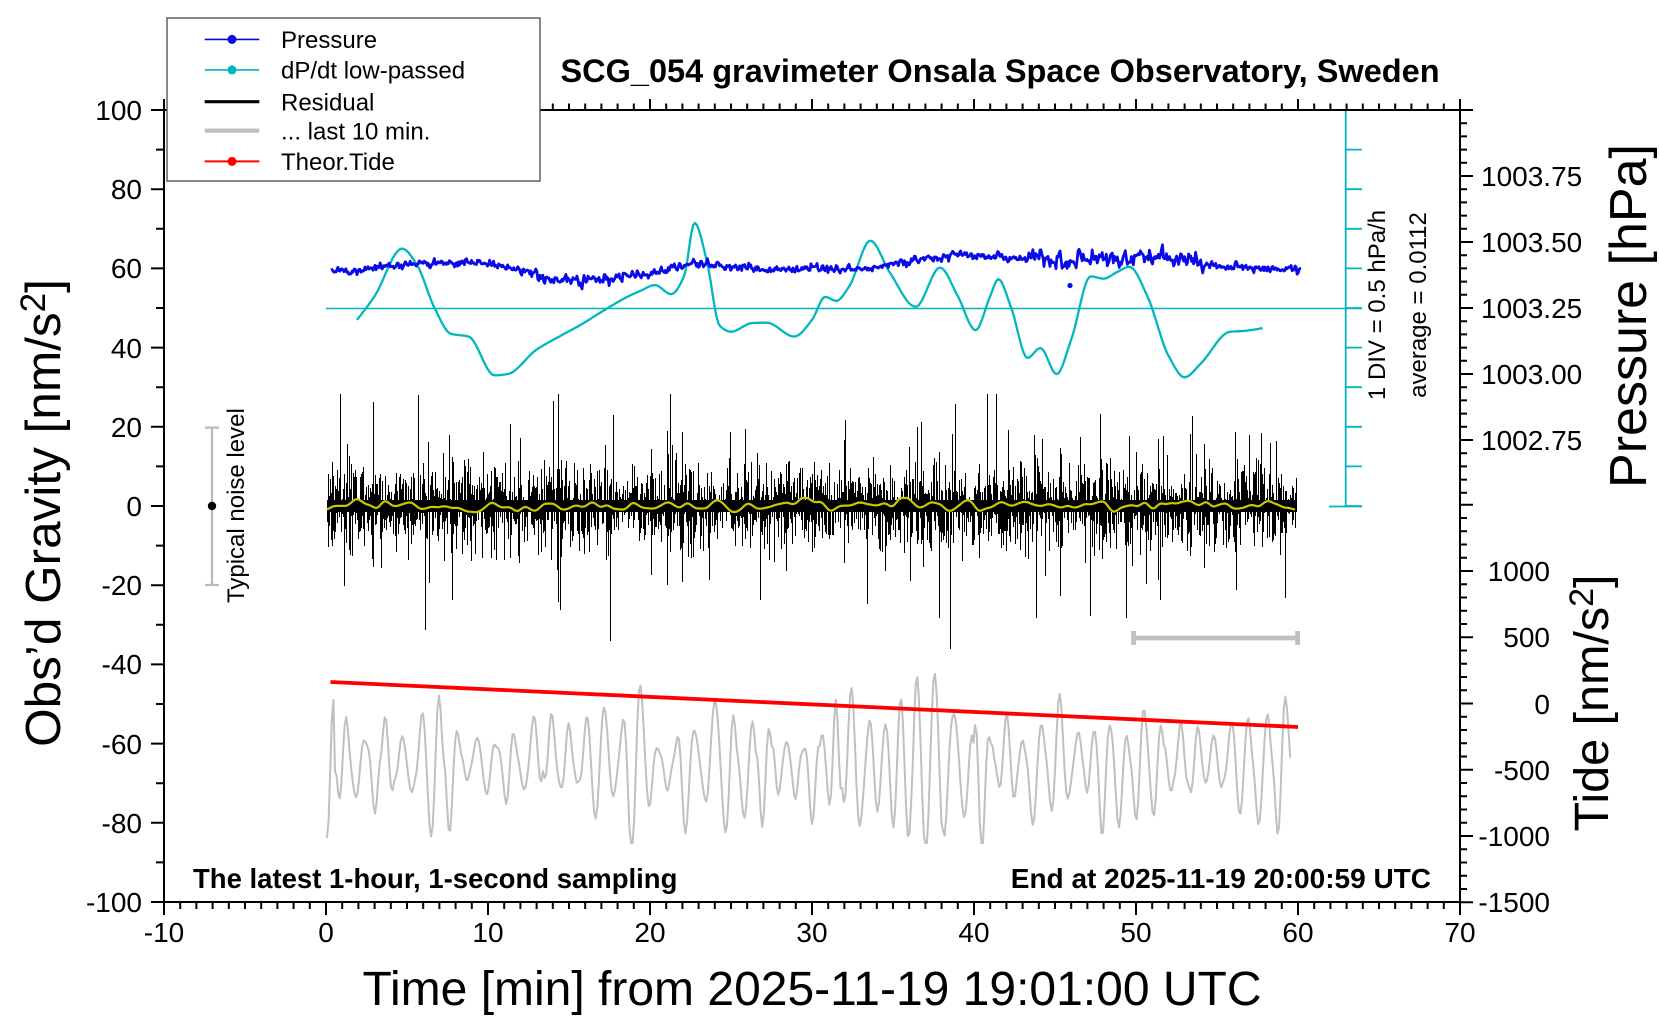 This screenshot has height=1020, width=1660. Describe the element at coordinates (373, 71) in the screenshot. I see `svg-text: dP/dt low-passed` at that location.